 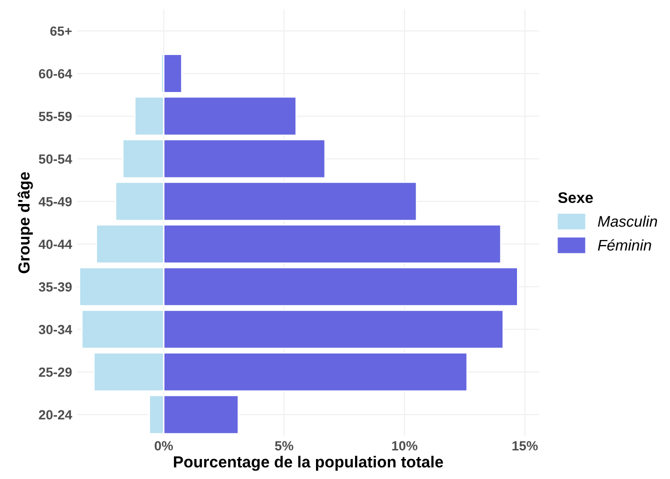 I want to click on legend-label: Masculin, so click(x=628, y=221).